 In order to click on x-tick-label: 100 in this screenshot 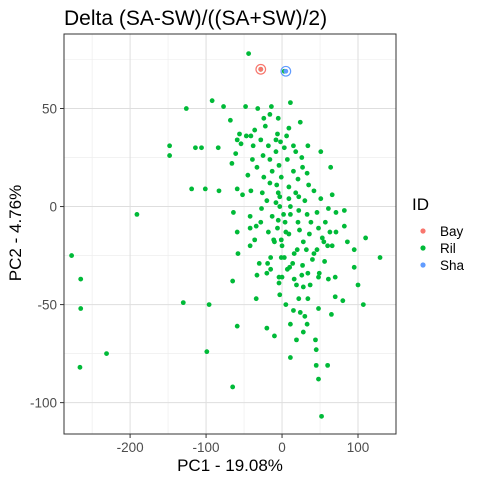, I will do `click(358, 447)`.